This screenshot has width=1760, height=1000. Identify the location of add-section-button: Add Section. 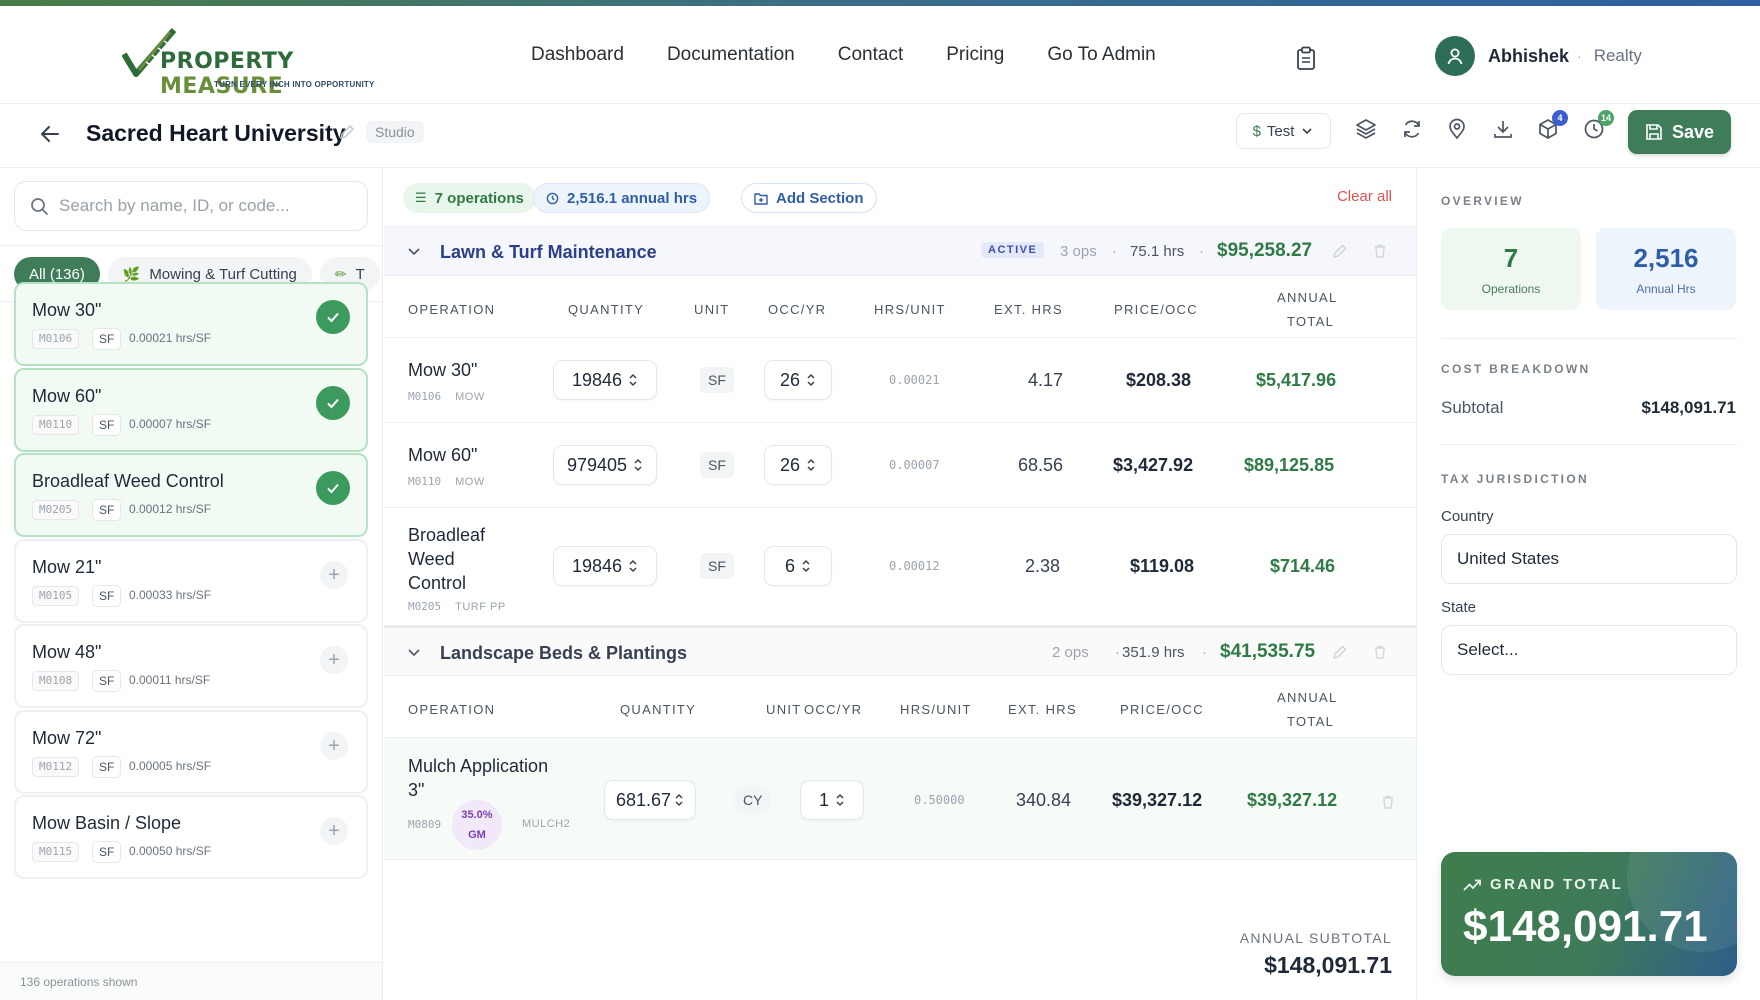
(809, 198).